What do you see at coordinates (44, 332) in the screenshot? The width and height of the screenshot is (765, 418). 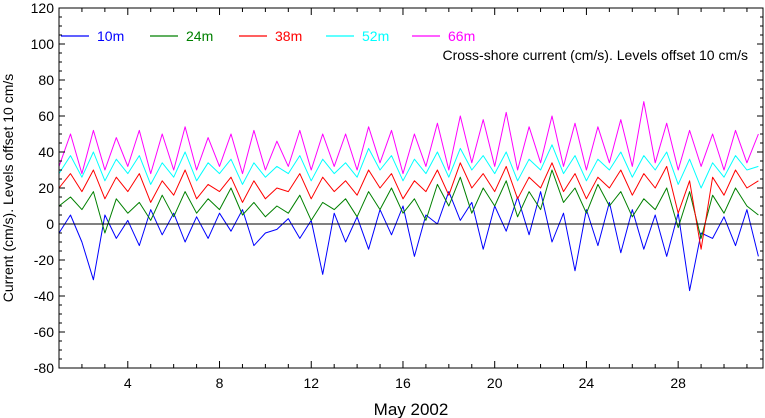 I see `y-tick-label: -60` at bounding box center [44, 332].